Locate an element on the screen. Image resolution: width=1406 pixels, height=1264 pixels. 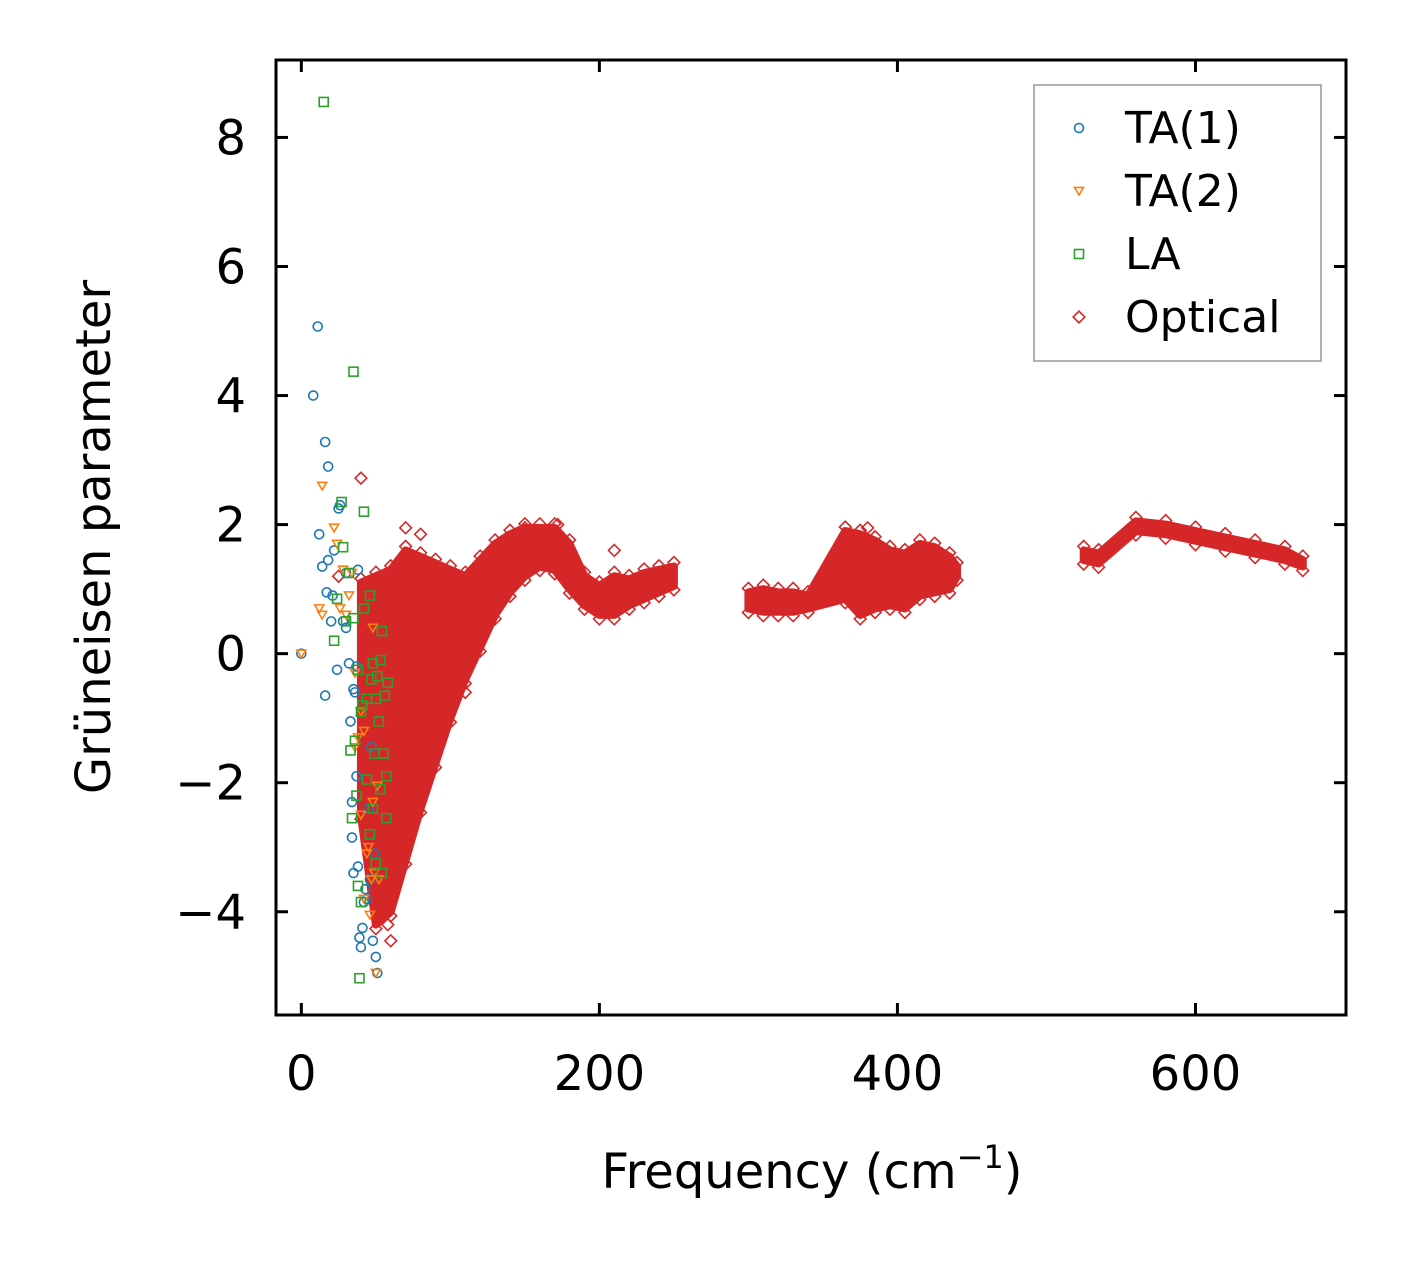
legend-markers is located at coordinates (1079, 223).